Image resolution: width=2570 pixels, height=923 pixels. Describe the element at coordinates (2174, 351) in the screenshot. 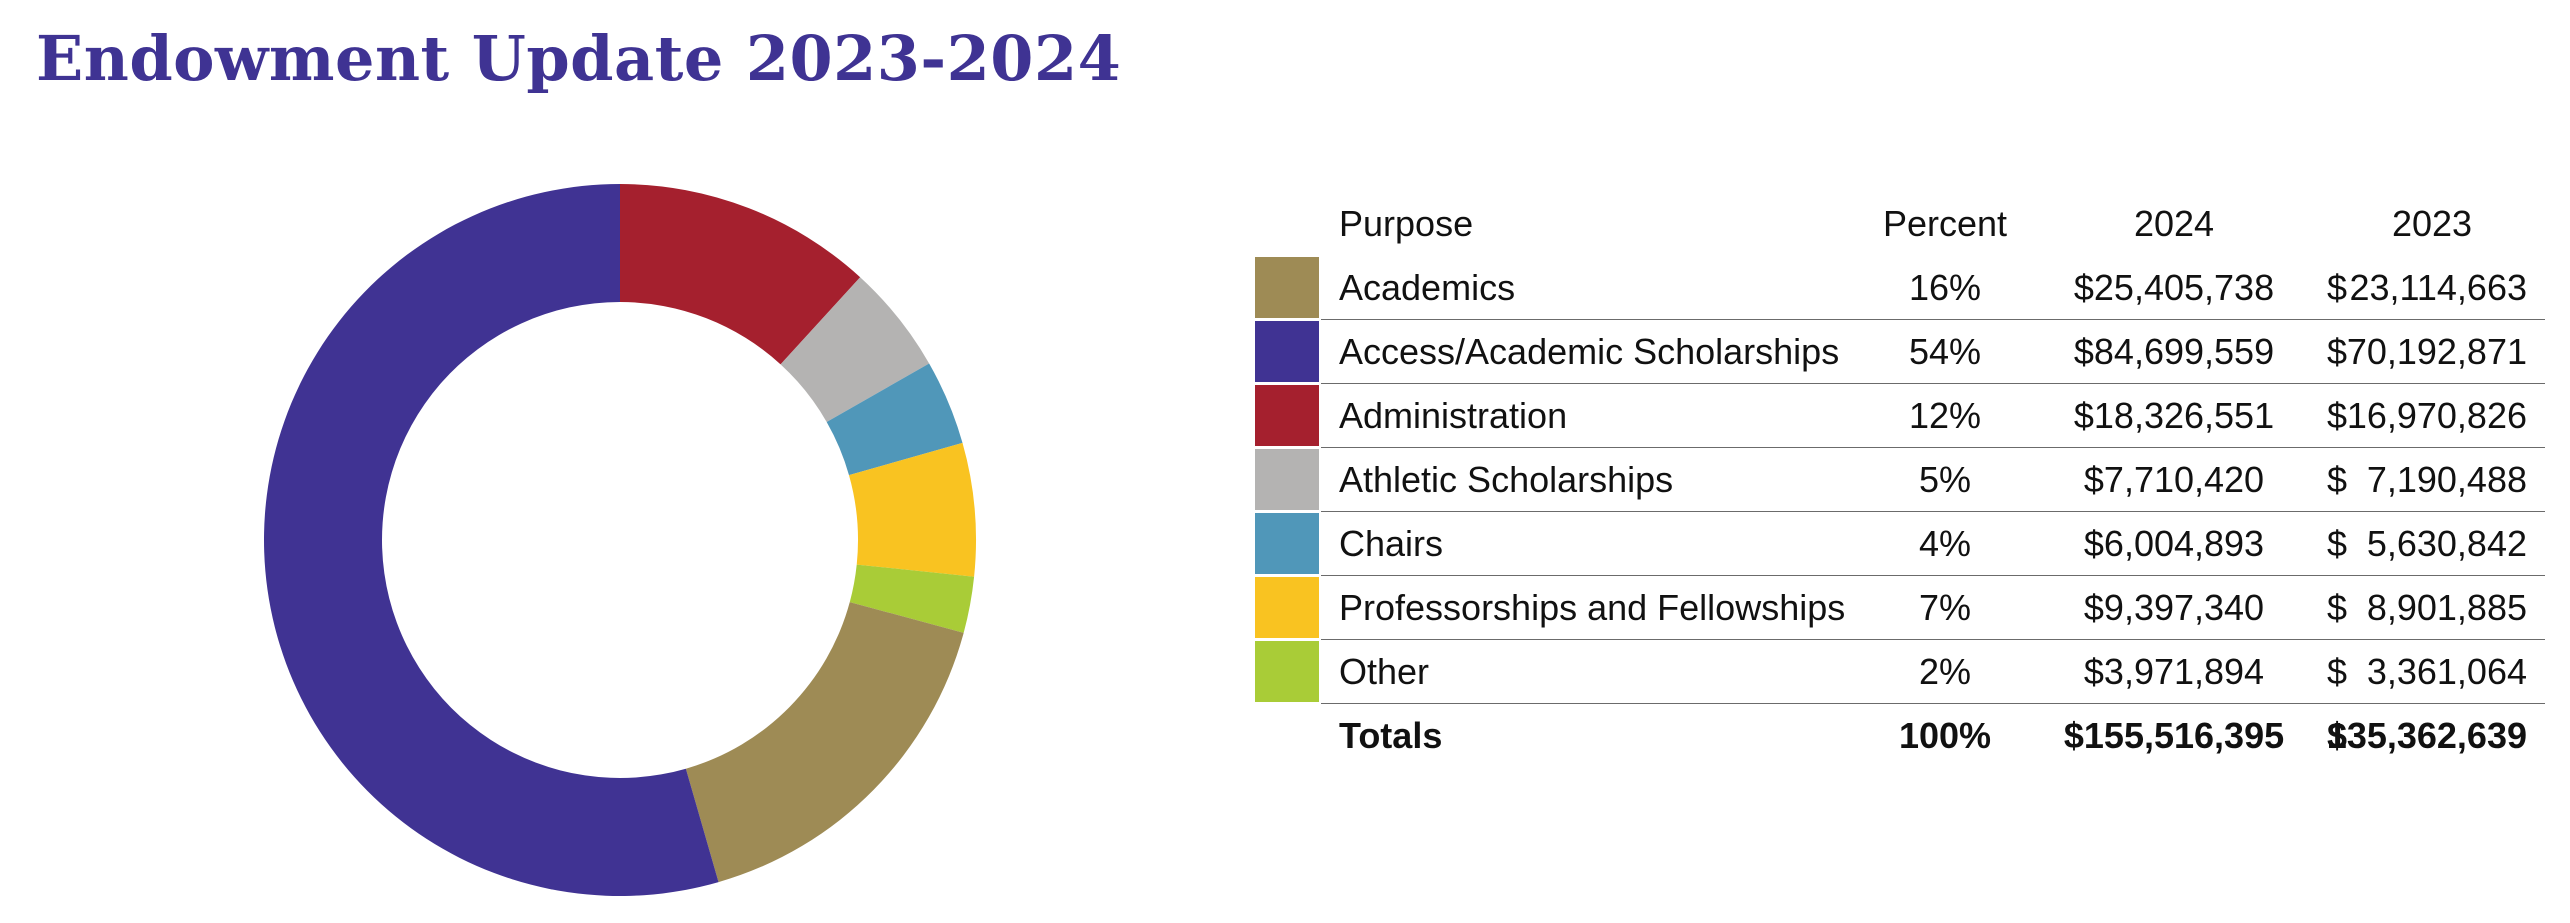

I see `value-2024-cell: $84,699,559` at that location.